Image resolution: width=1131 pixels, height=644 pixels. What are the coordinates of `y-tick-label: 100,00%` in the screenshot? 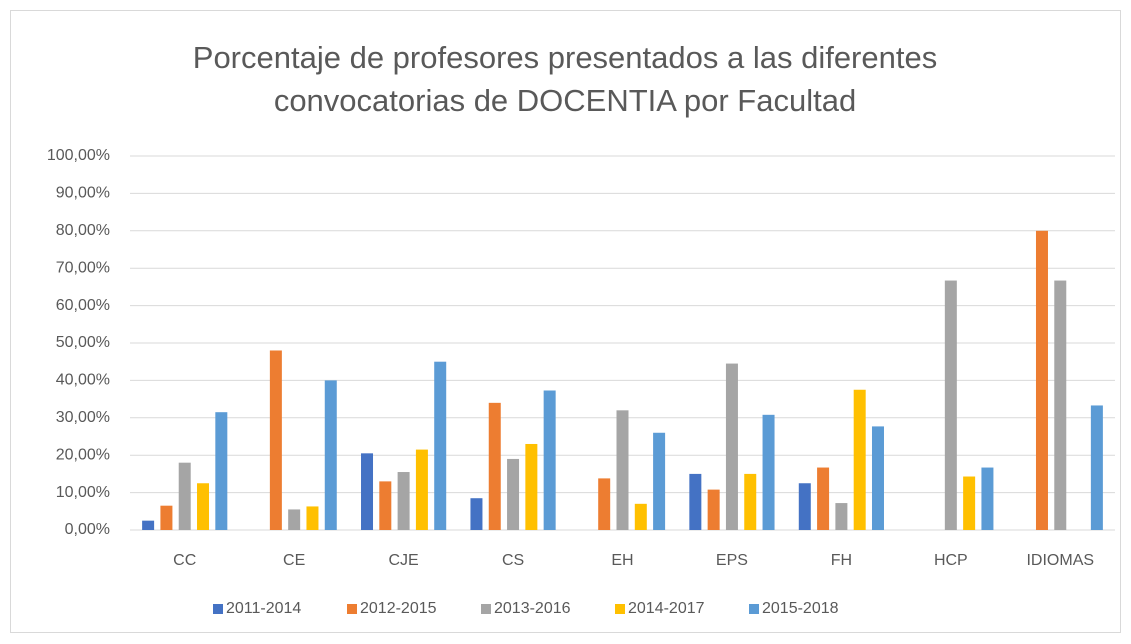 It's located at (78, 155).